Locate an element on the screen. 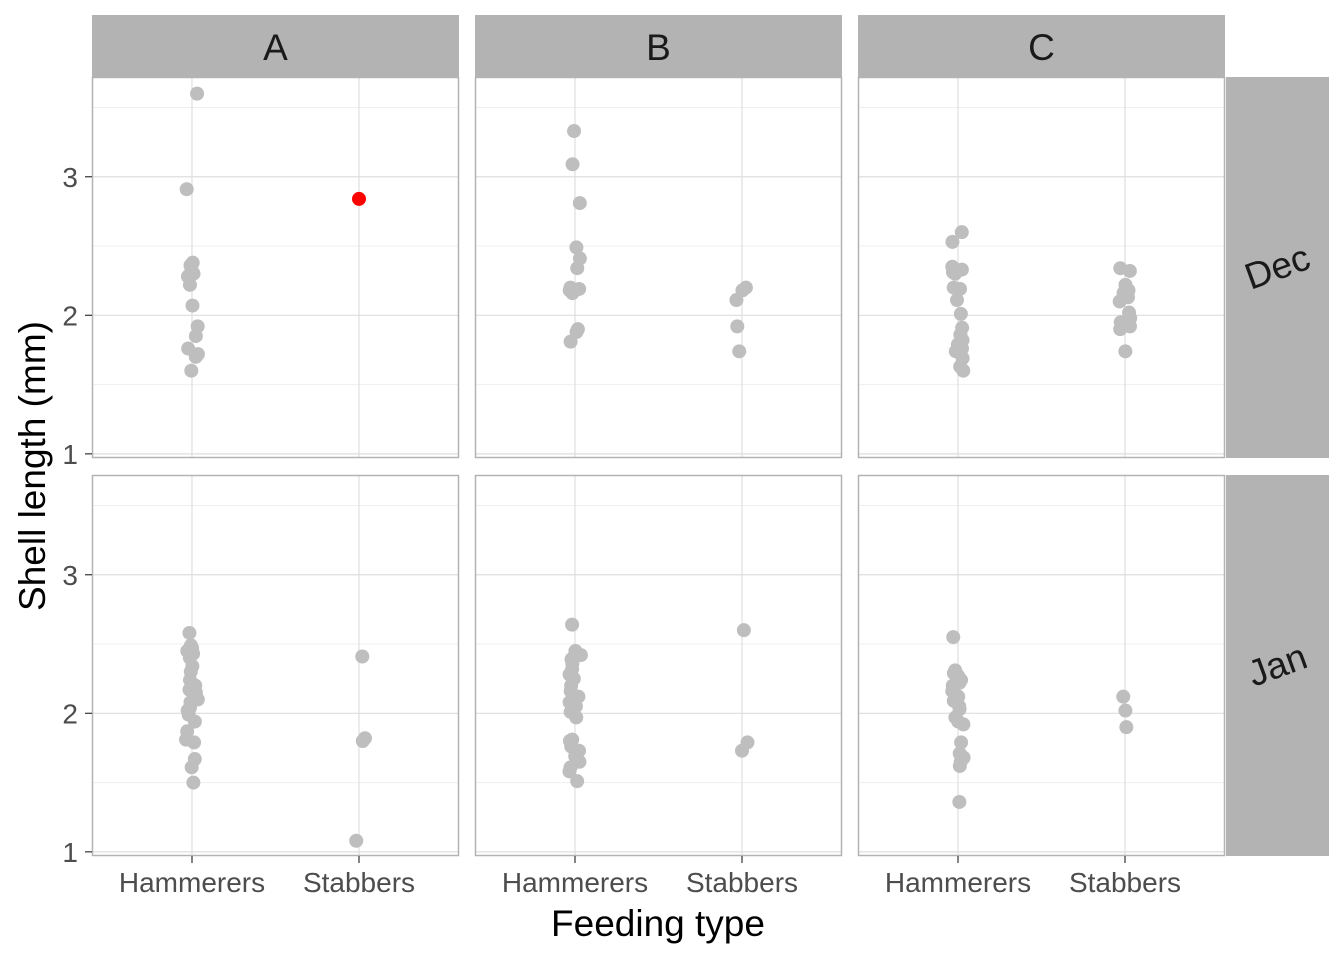  facet-strip-B is located at coordinates (658, 46).